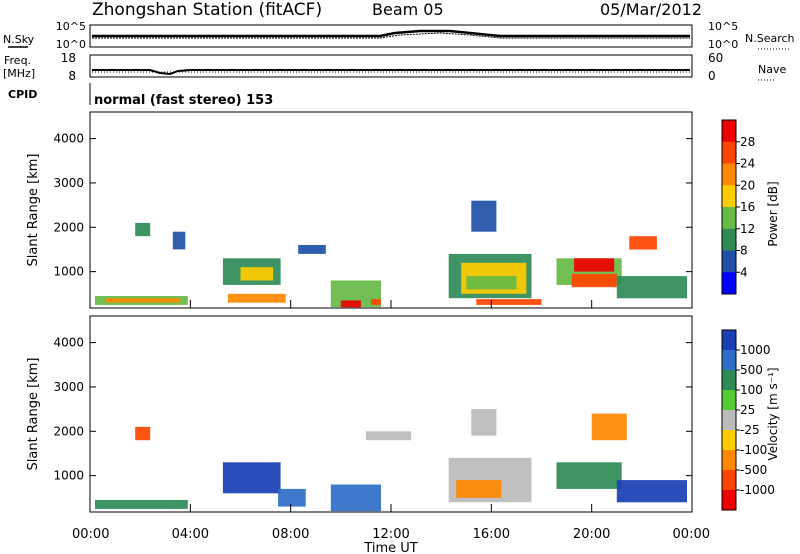 The height and width of the screenshot is (554, 800). I want to click on colorbar-tick-label: 20, so click(747, 185).